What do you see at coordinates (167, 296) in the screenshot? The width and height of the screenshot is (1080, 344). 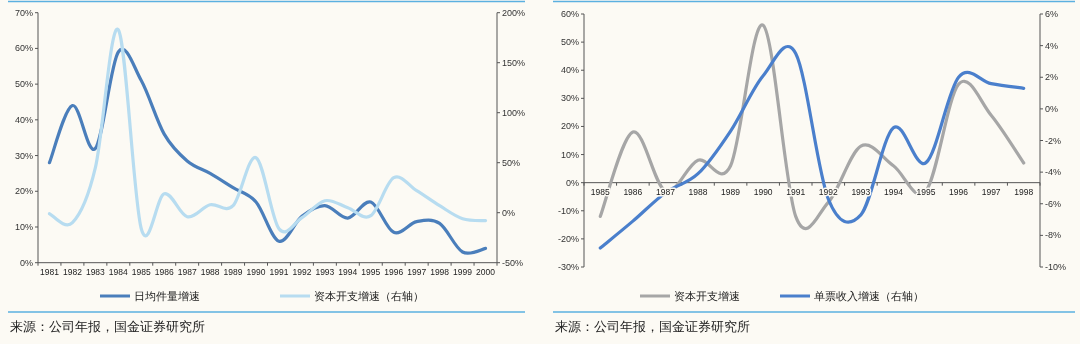 I see `legend-label: 日均件量增速` at bounding box center [167, 296].